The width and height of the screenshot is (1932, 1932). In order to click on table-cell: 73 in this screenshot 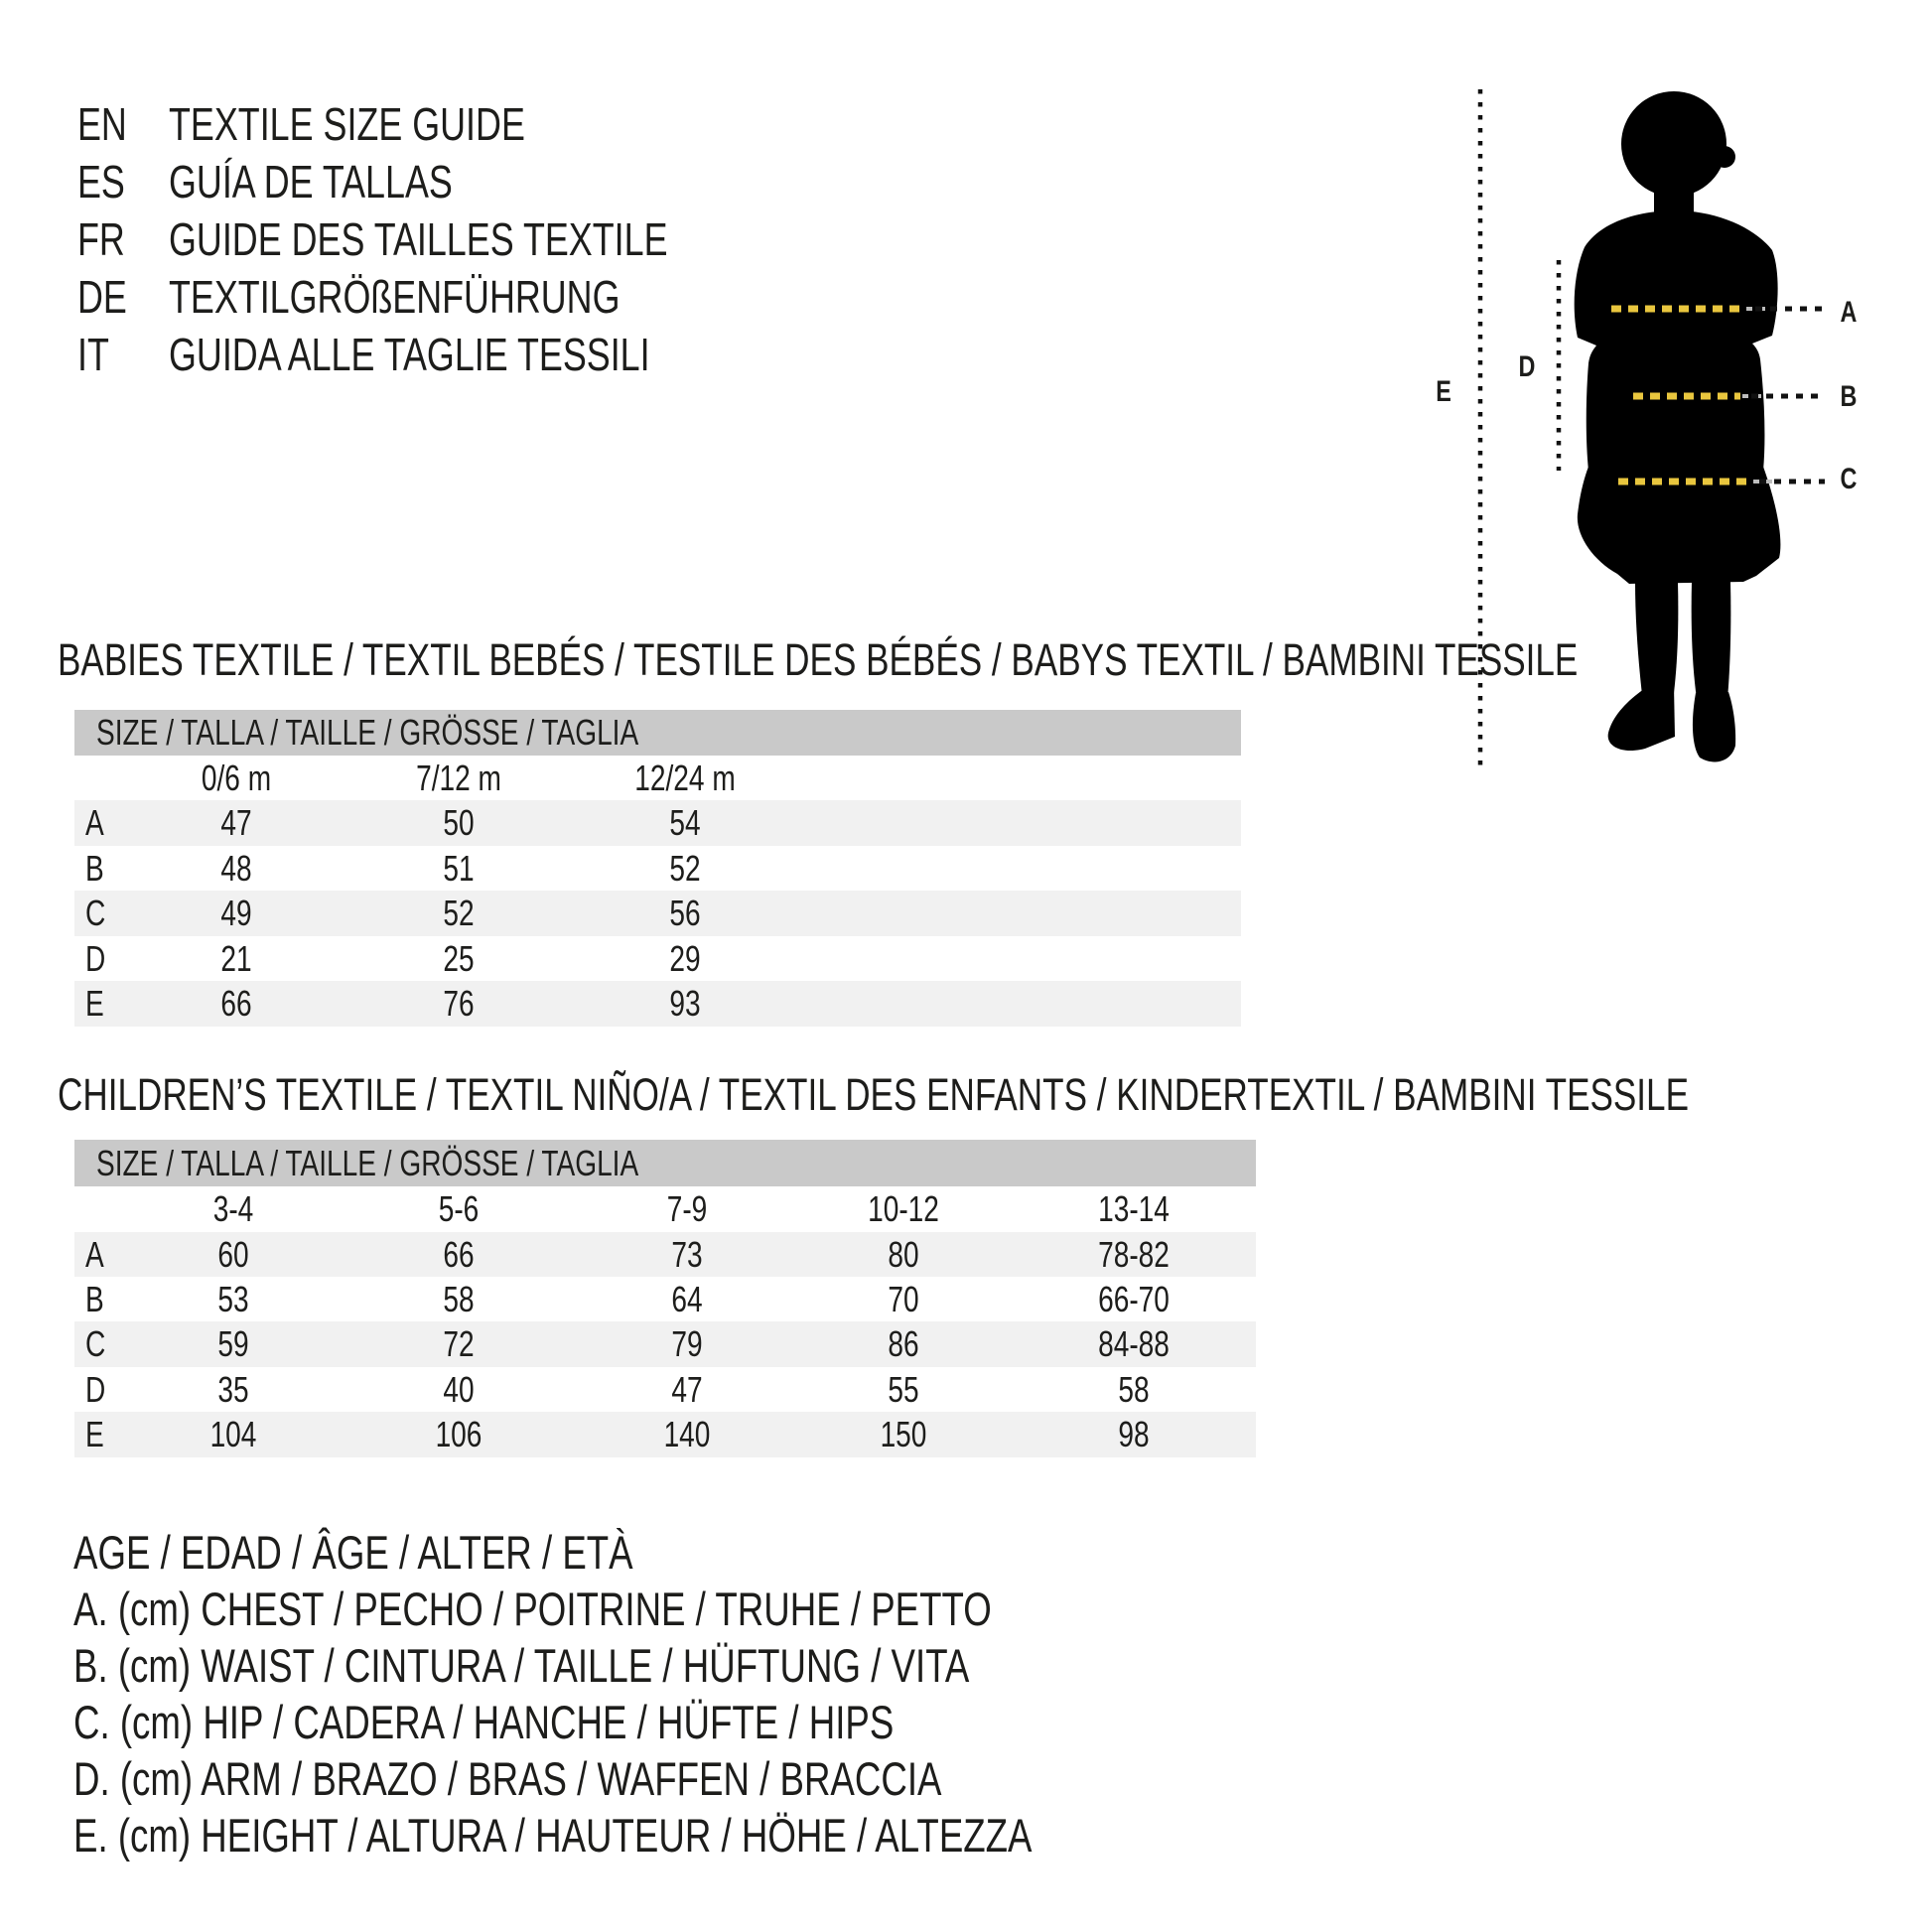, I will do `click(687, 1255)`.